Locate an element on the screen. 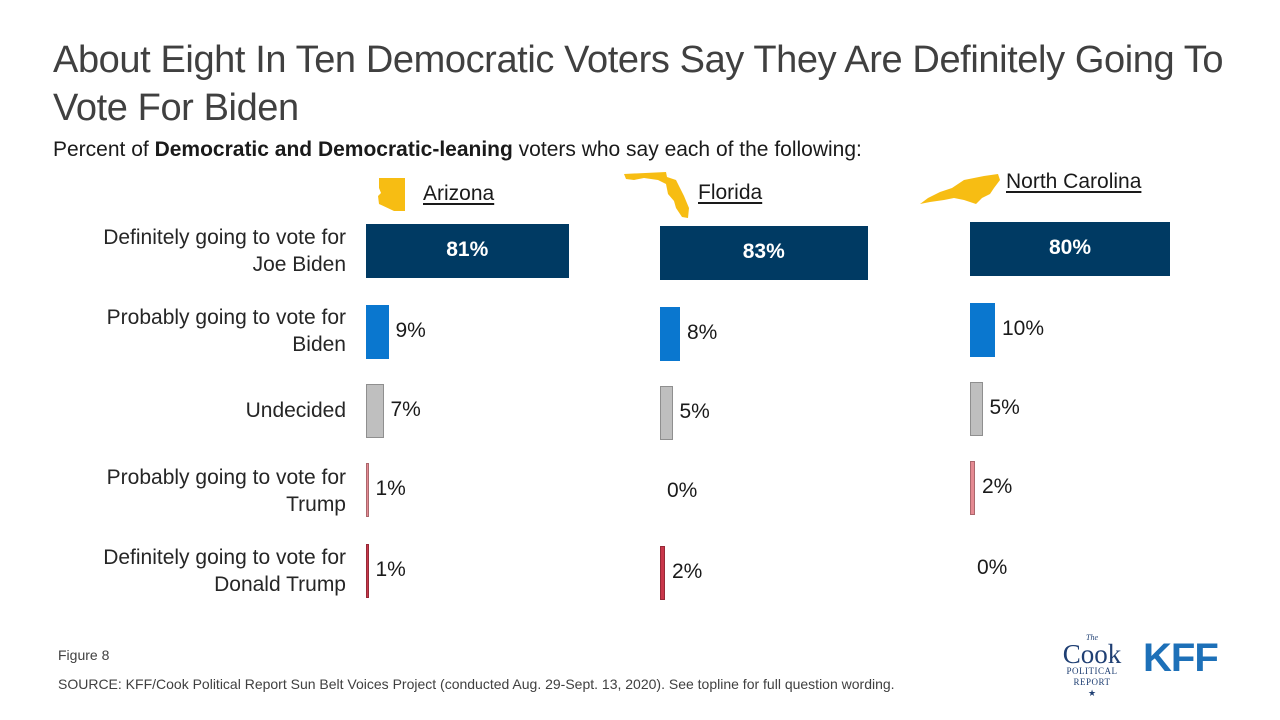 The height and width of the screenshot is (720, 1280). row-label-undecided: Undecided is located at coordinates (181, 410).